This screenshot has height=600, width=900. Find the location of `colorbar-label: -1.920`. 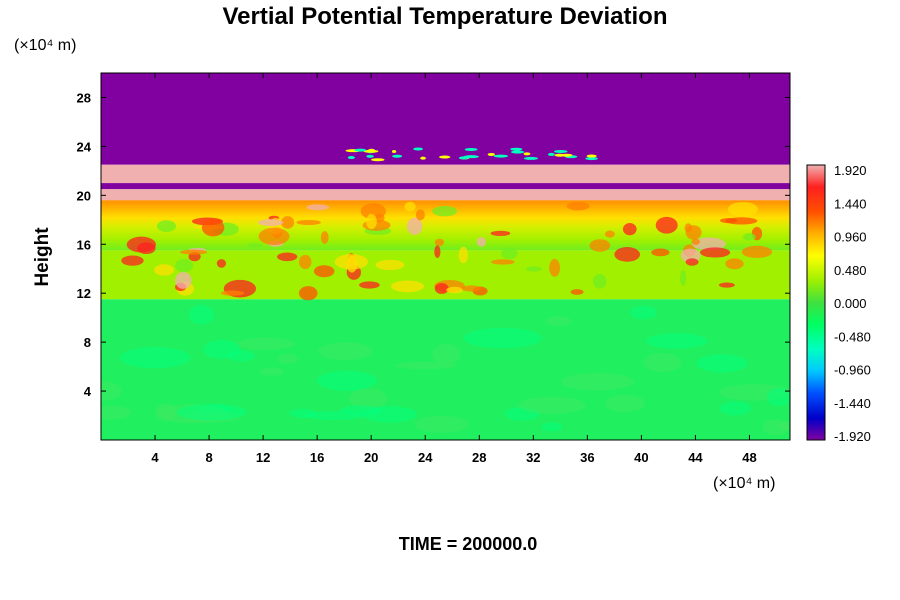

colorbar-label: -1.920 is located at coordinates (852, 436).